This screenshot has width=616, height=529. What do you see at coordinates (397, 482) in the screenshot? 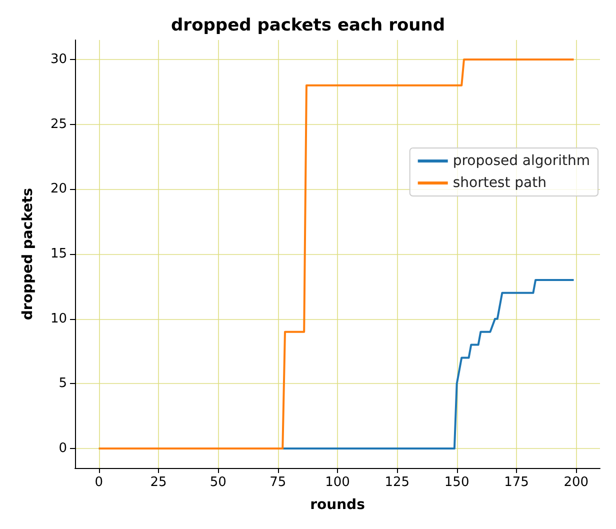
I see `x-tick-label: 125` at bounding box center [397, 482].